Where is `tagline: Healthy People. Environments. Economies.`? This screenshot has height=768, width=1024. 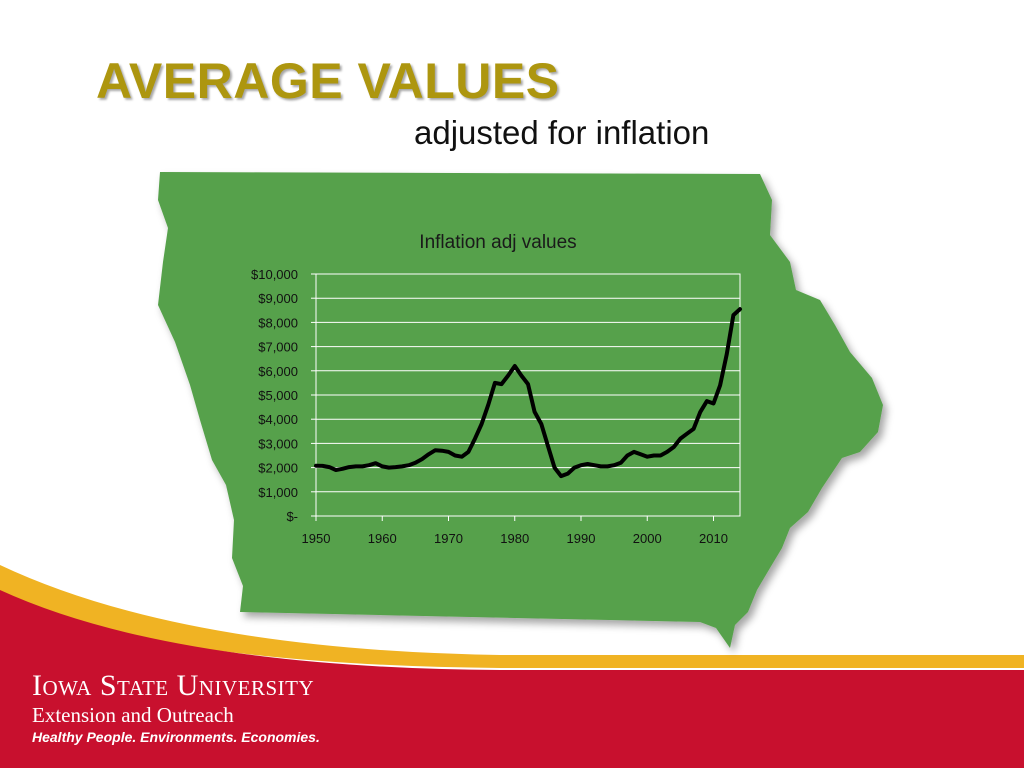
tagline: Healthy People. Environments. Economies. is located at coordinates (176, 737).